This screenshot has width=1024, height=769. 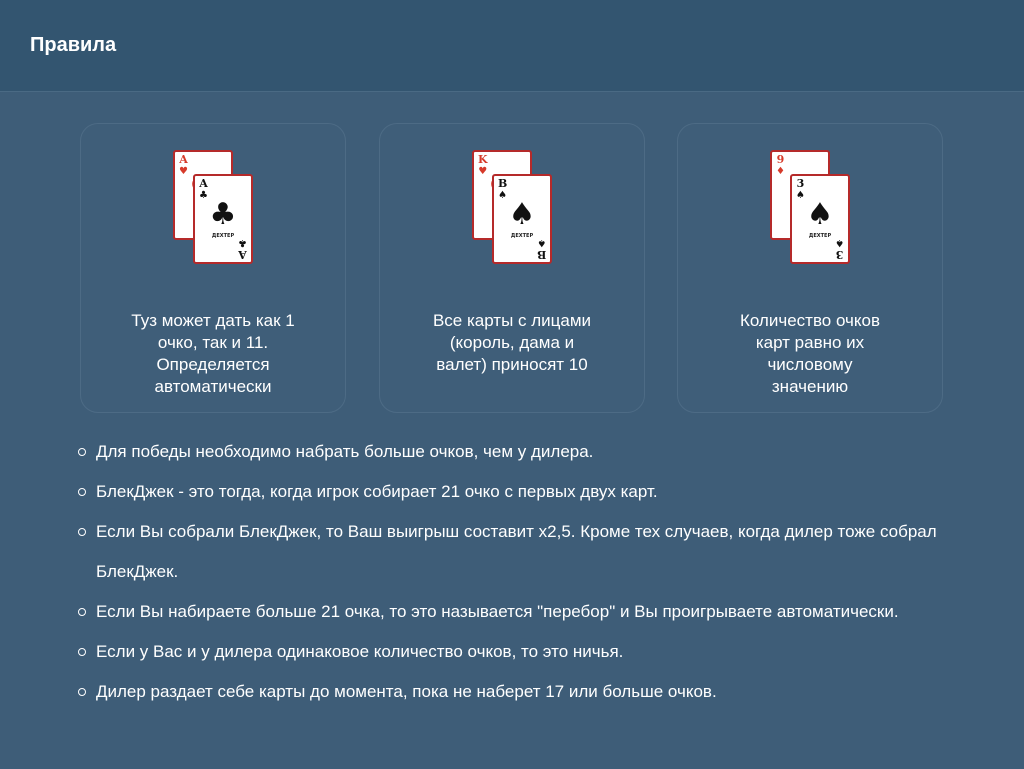 I want to click on card-rank: 9, so click(x=780, y=159).